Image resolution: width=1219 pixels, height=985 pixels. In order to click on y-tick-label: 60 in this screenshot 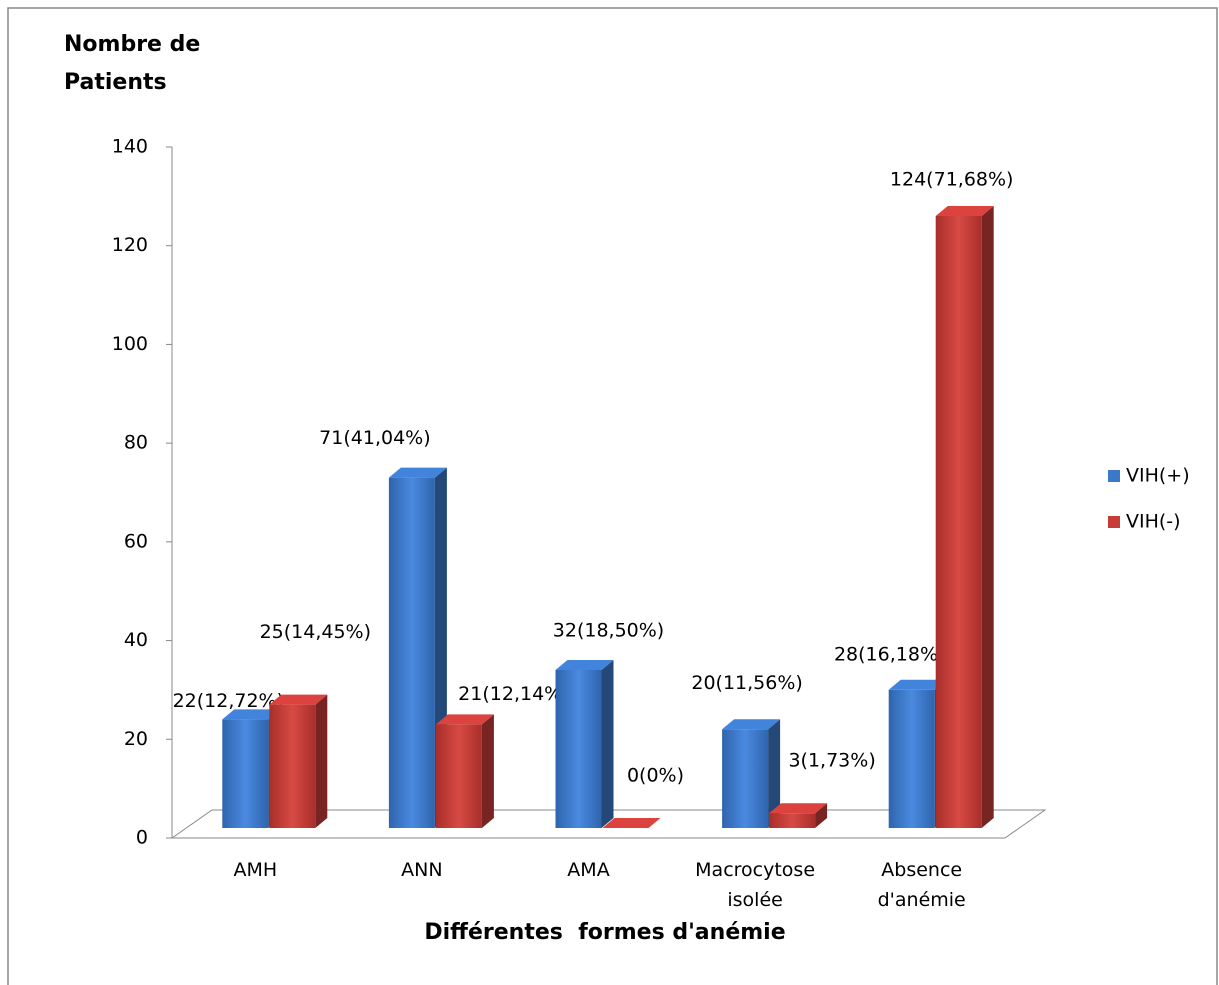, I will do `click(136, 541)`.